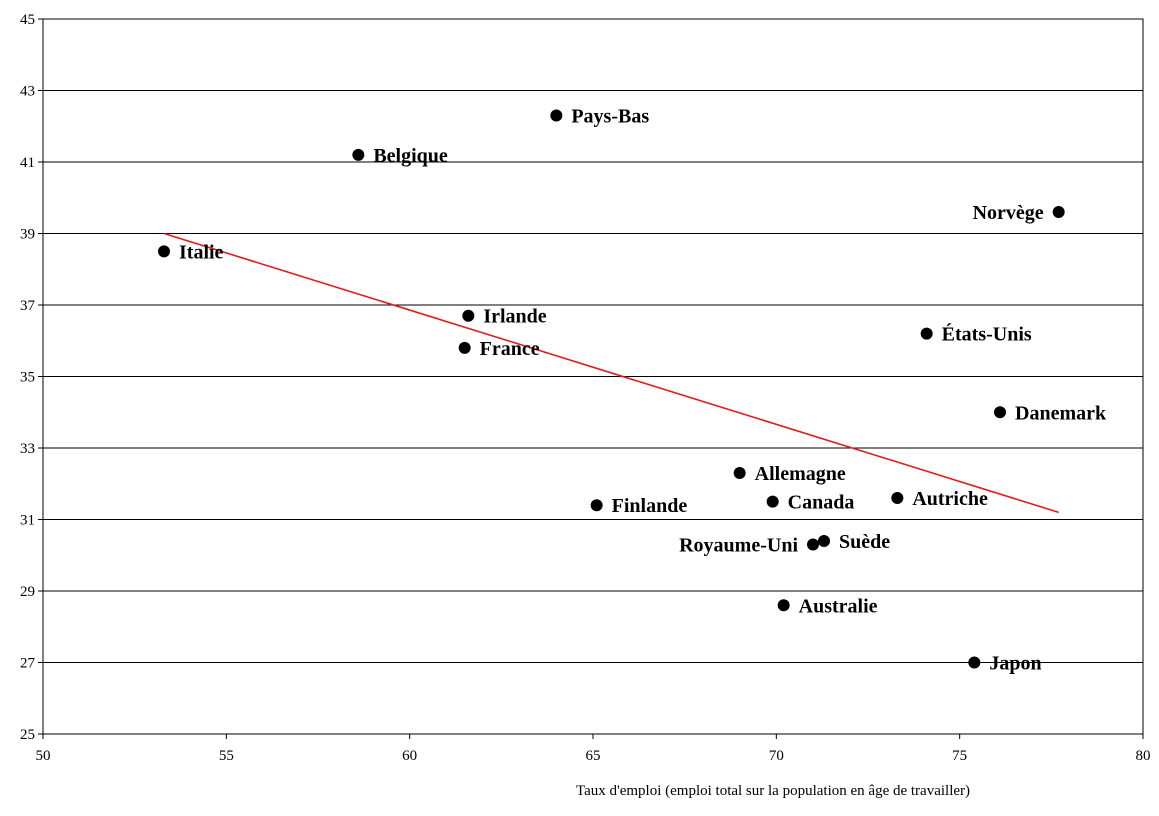 This screenshot has width=1159, height=816. Describe the element at coordinates (27, 521) in the screenshot. I see `y-tick-label: 31` at that location.